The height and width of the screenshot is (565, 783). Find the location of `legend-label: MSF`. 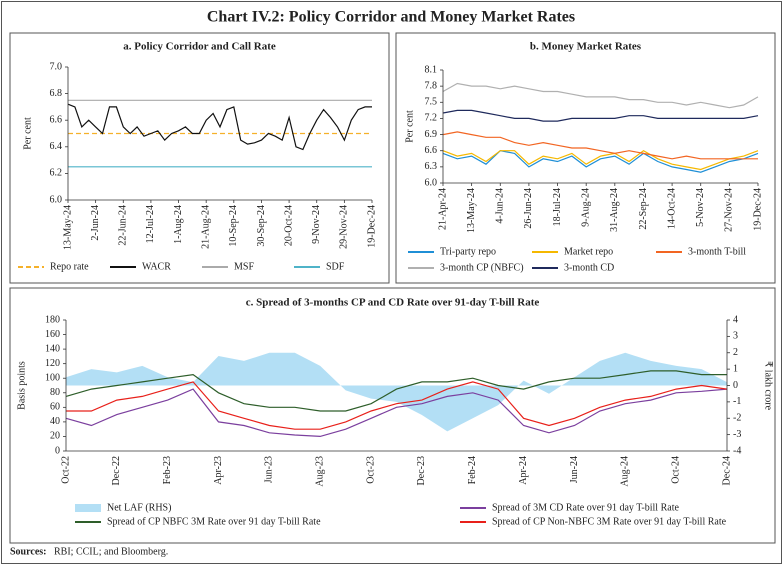

legend-label: MSF is located at coordinates (244, 266).